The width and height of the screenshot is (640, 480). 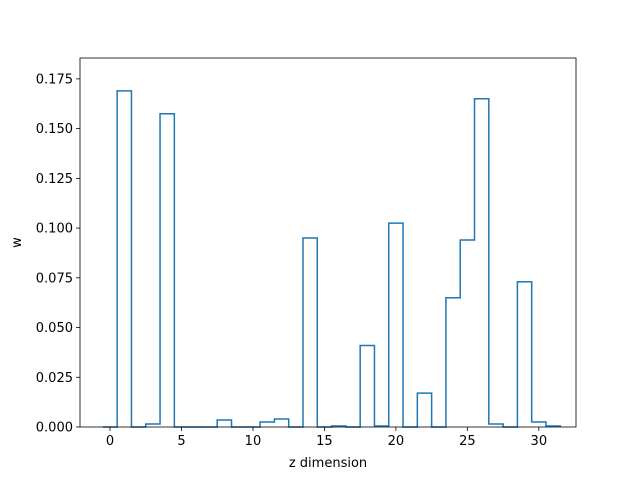 What do you see at coordinates (54, 79) in the screenshot?
I see `y-tick-label: 0.175` at bounding box center [54, 79].